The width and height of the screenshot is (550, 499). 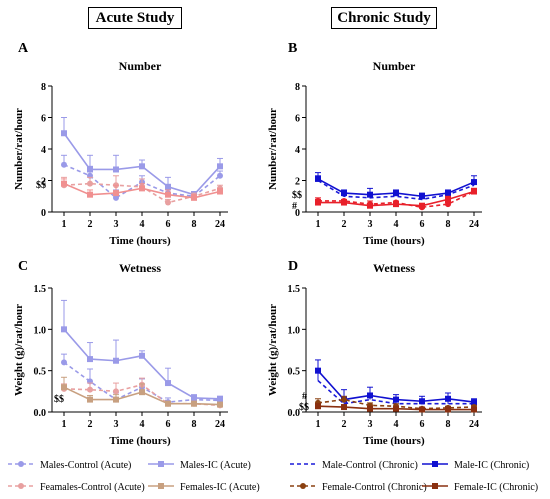 What do you see at coordinates (496, 487) in the screenshot?
I see `legend-label: Female-IC (Chronic)` at bounding box center [496, 487].